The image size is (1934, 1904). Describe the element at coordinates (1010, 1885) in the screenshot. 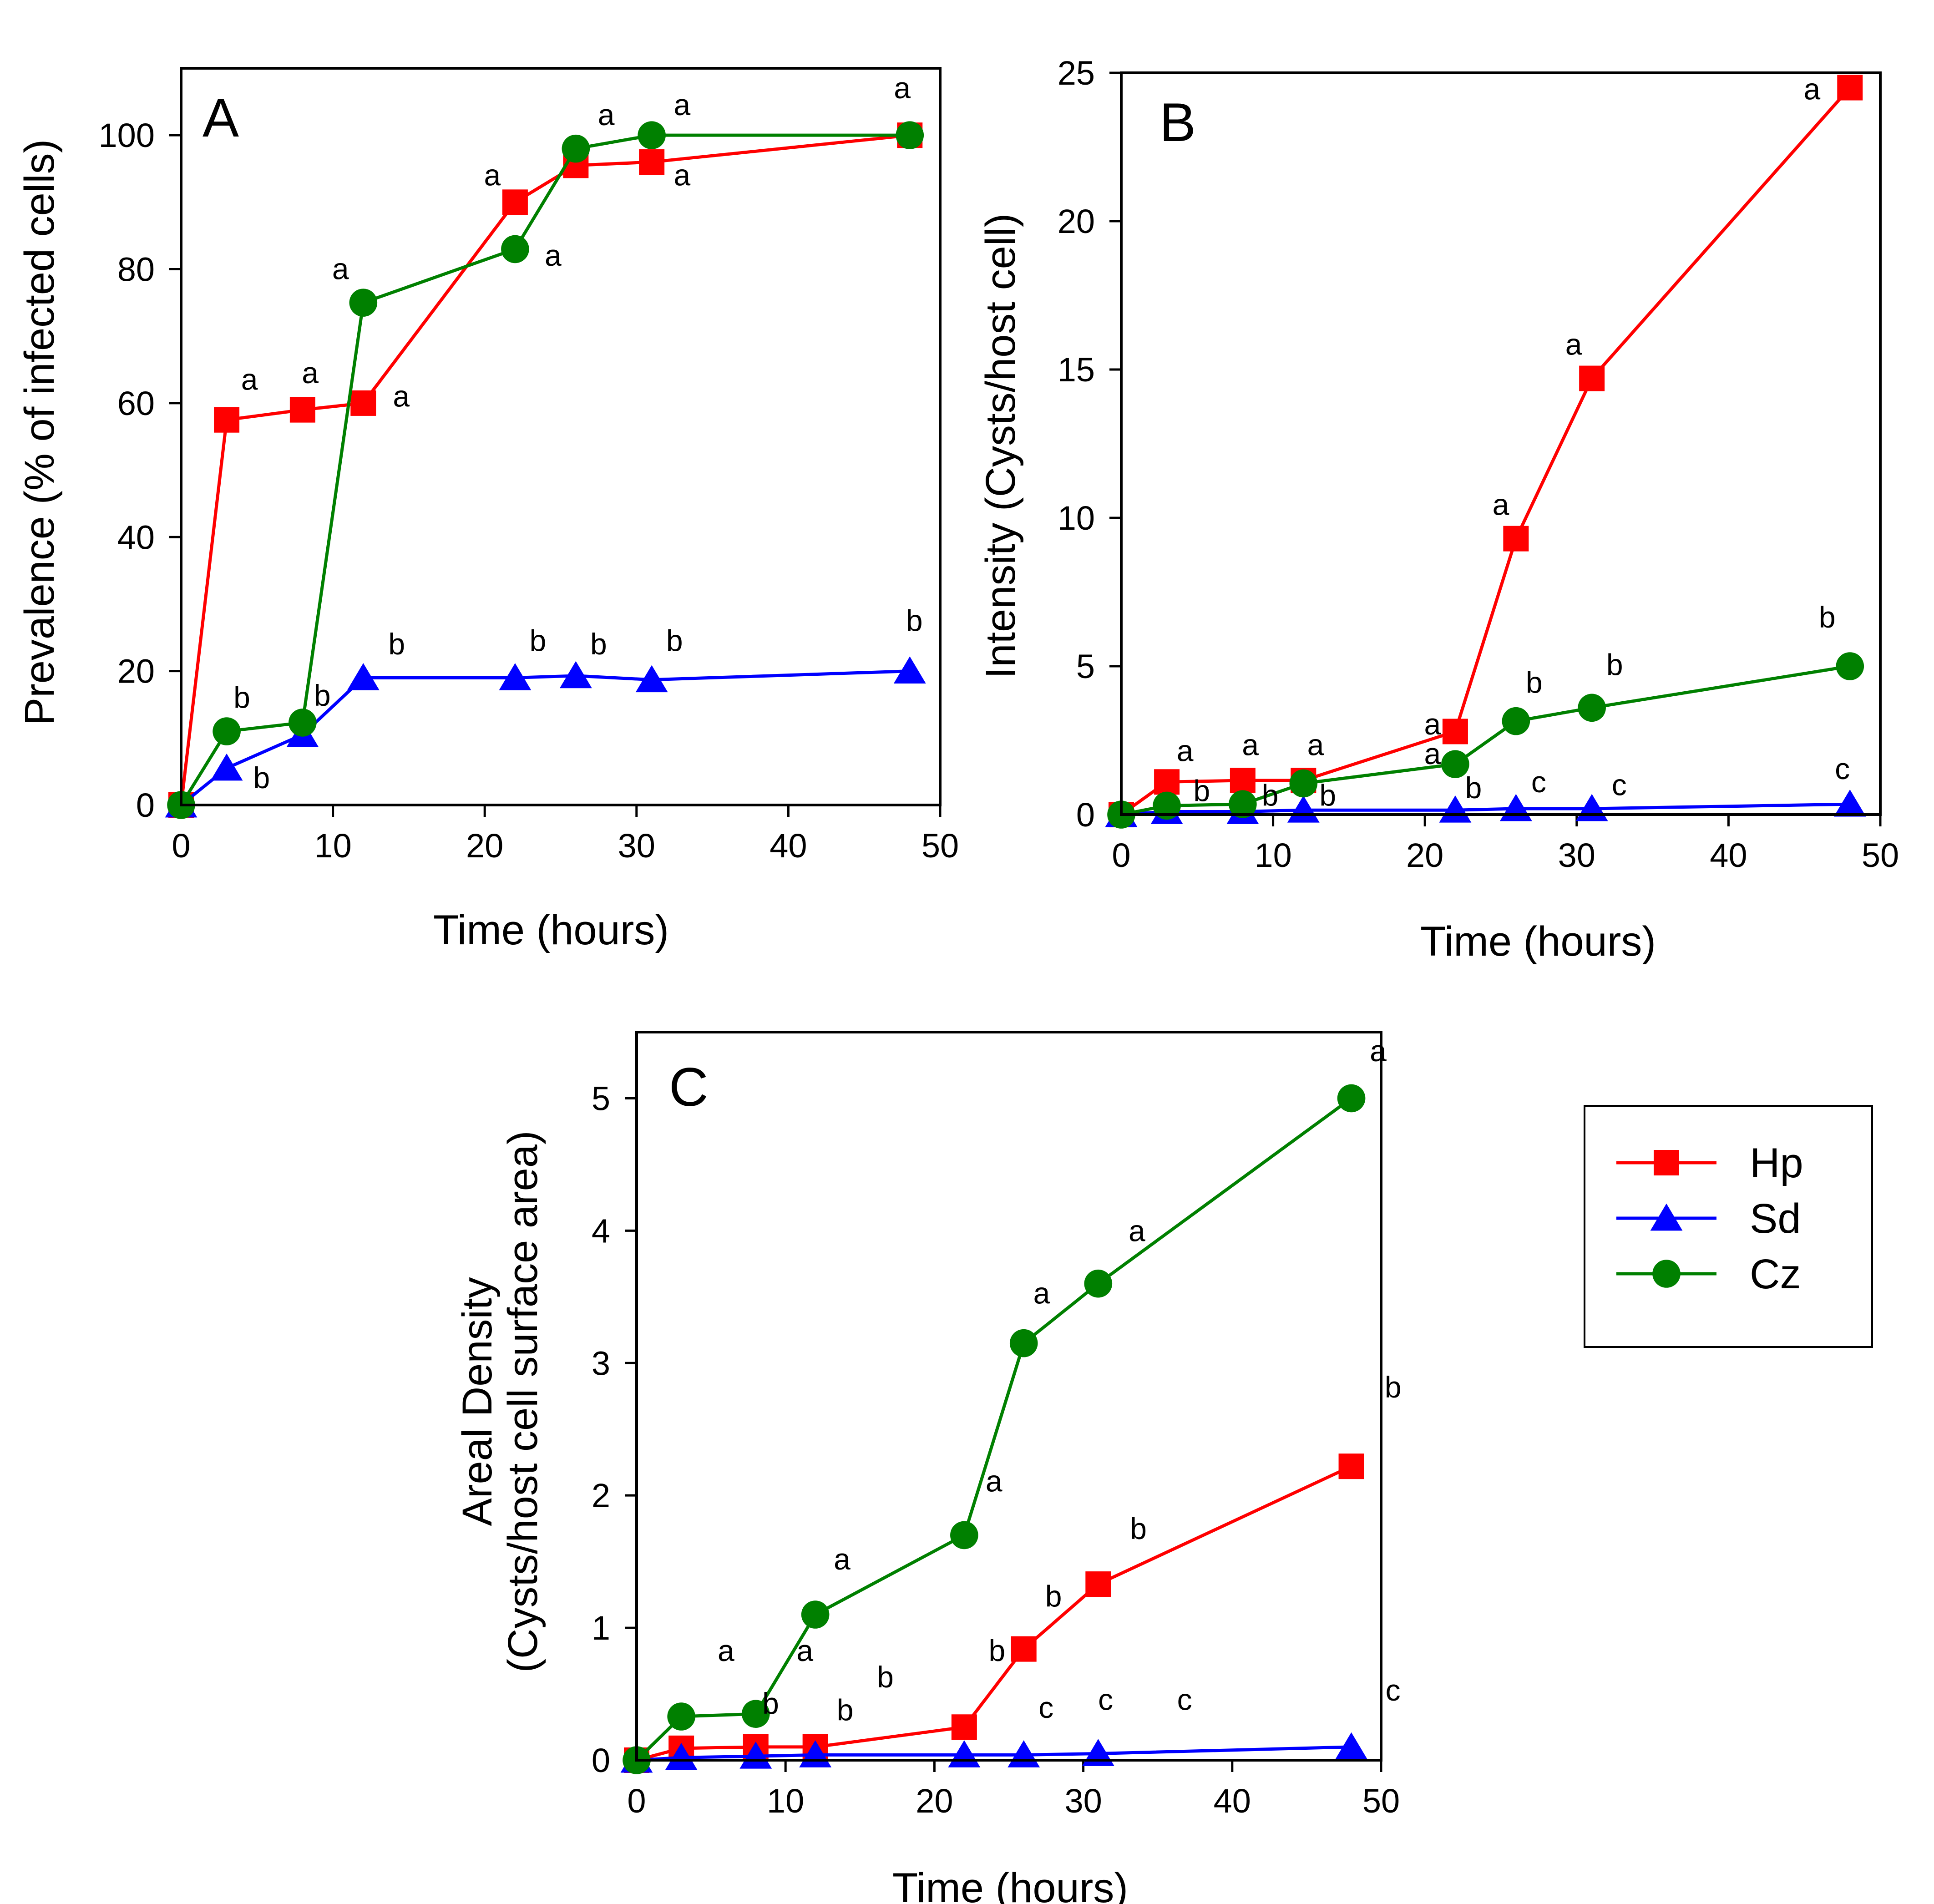

I see `panel-c-x-axis-title: Time (hours)` at that location.